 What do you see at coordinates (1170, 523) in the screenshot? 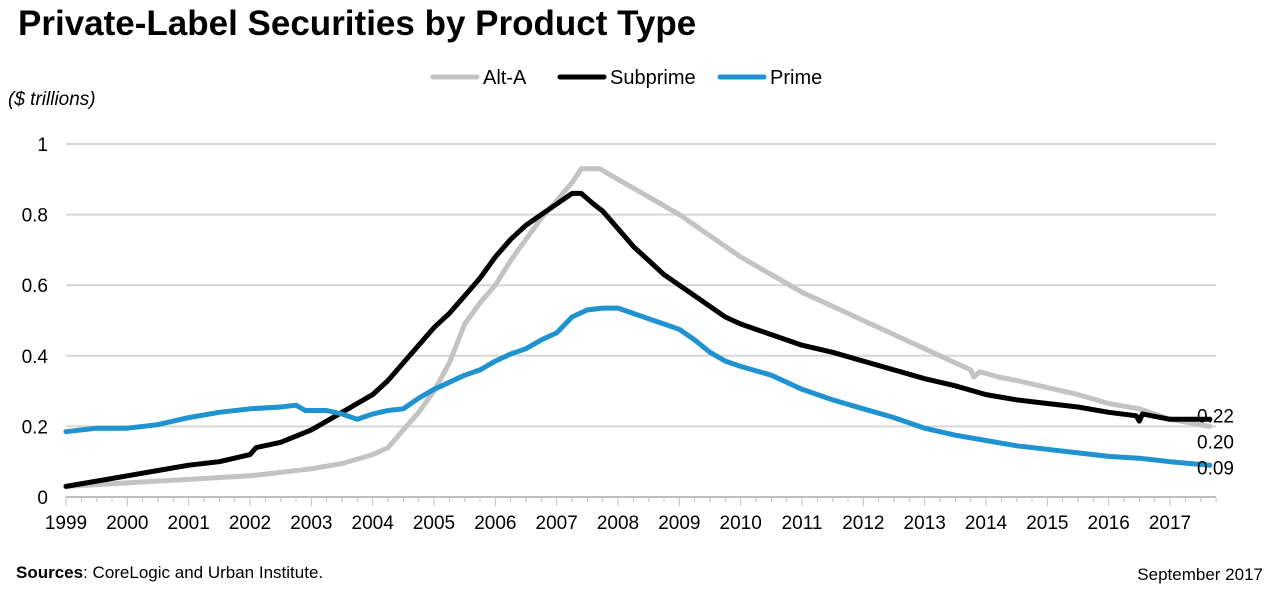
I see `x-tick-label: 2017` at bounding box center [1170, 523].